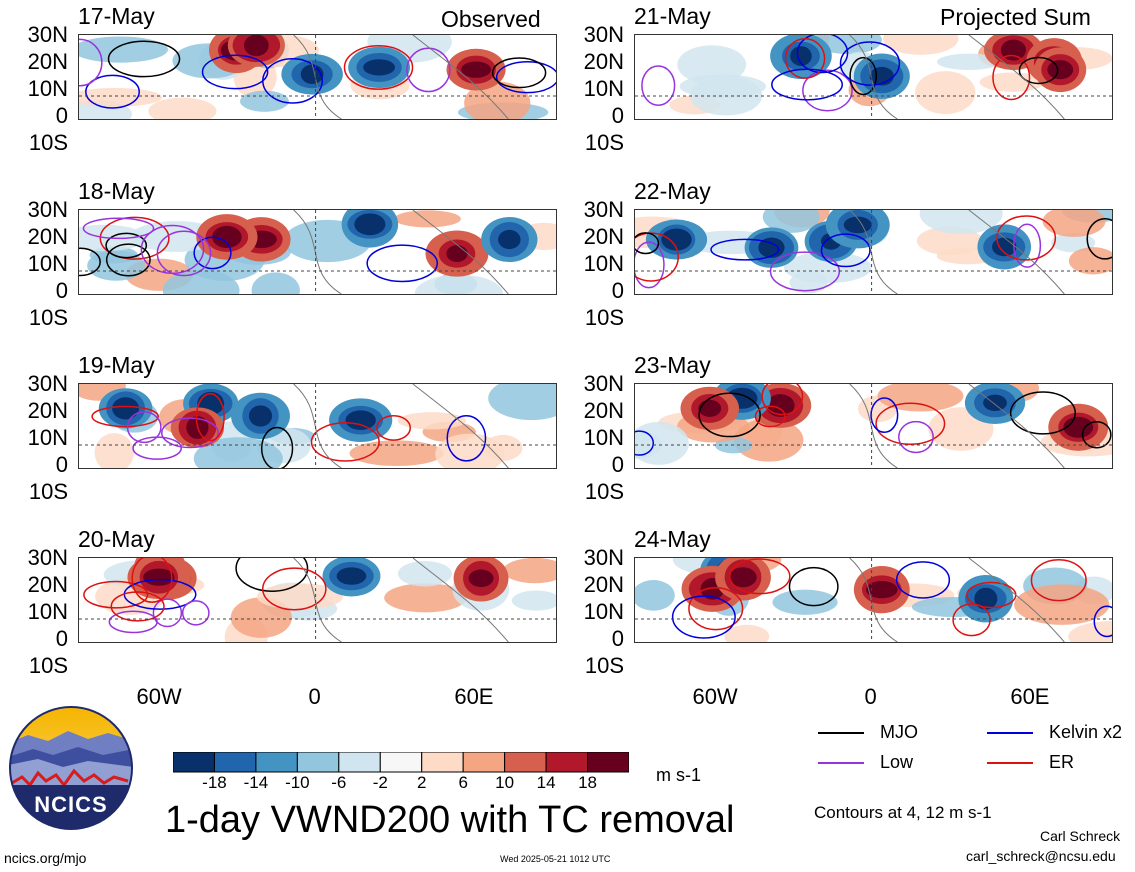  What do you see at coordinates (672, 16) in the screenshot?
I see `panel-date-label: 21-May` at bounding box center [672, 16].